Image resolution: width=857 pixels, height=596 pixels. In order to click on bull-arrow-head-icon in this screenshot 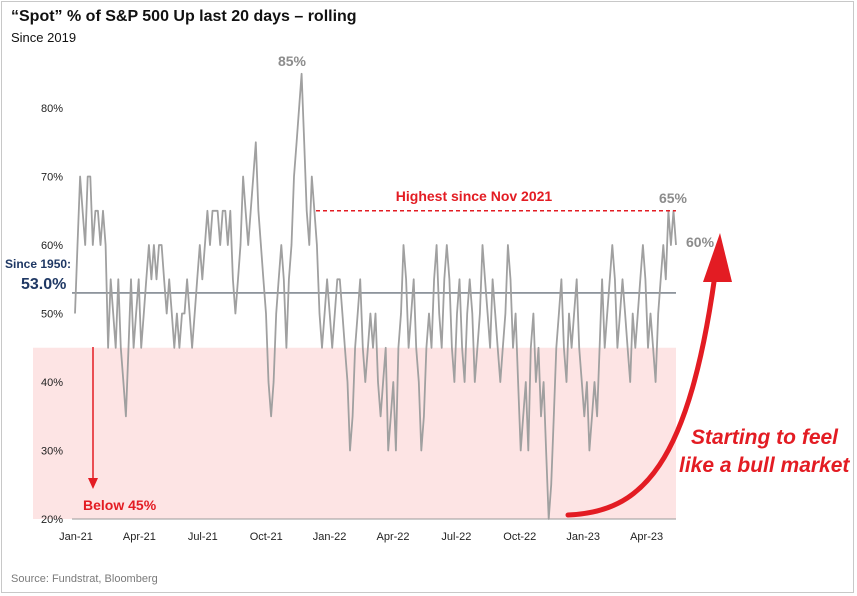, I will do `click(717, 257)`.